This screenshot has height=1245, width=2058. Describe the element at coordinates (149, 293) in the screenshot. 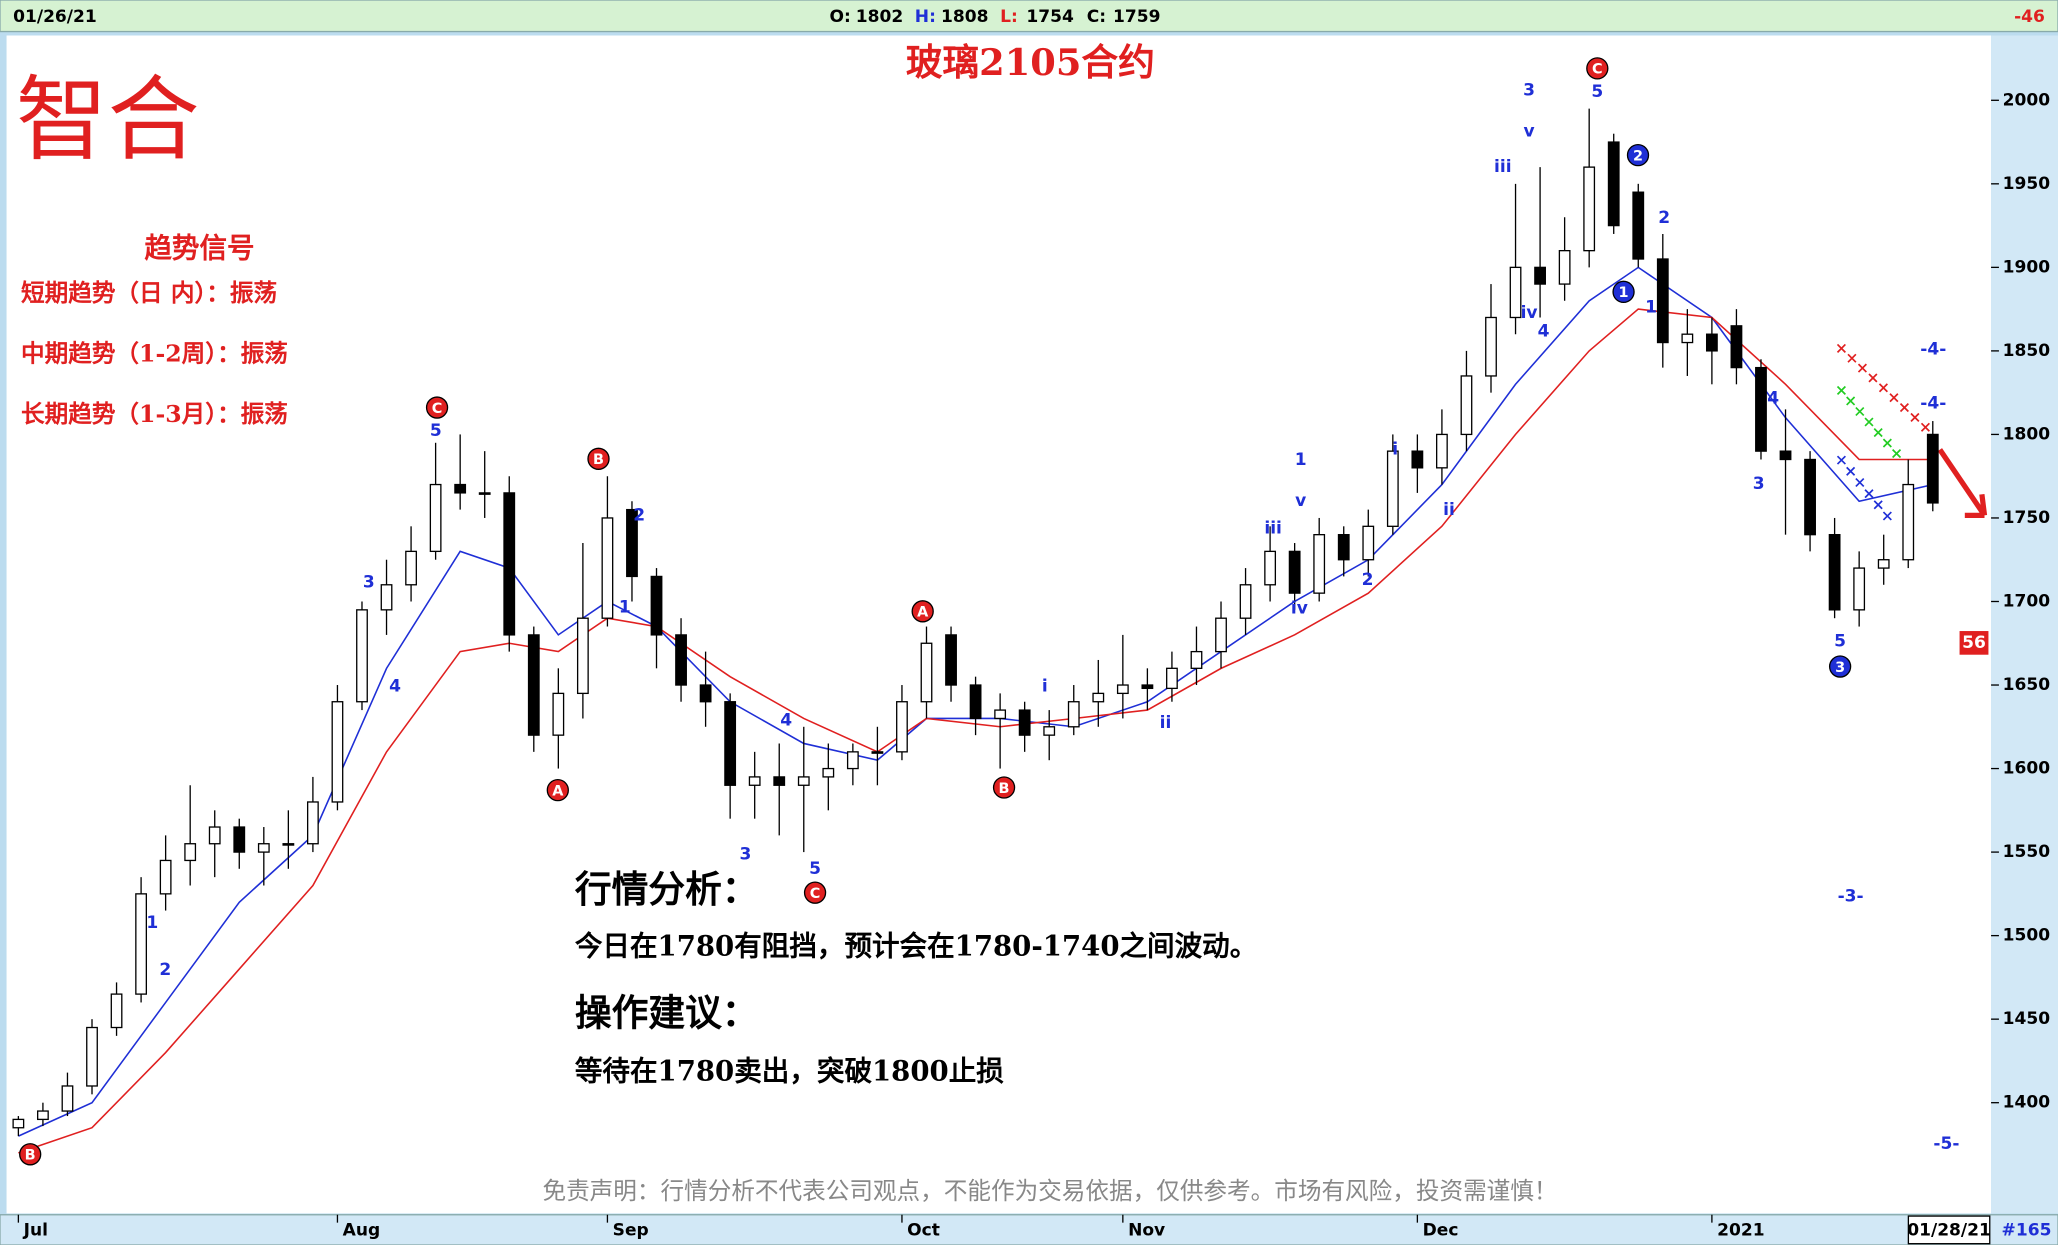

I see `signal-row: 短期趋势（日 内）：振荡` at that location.